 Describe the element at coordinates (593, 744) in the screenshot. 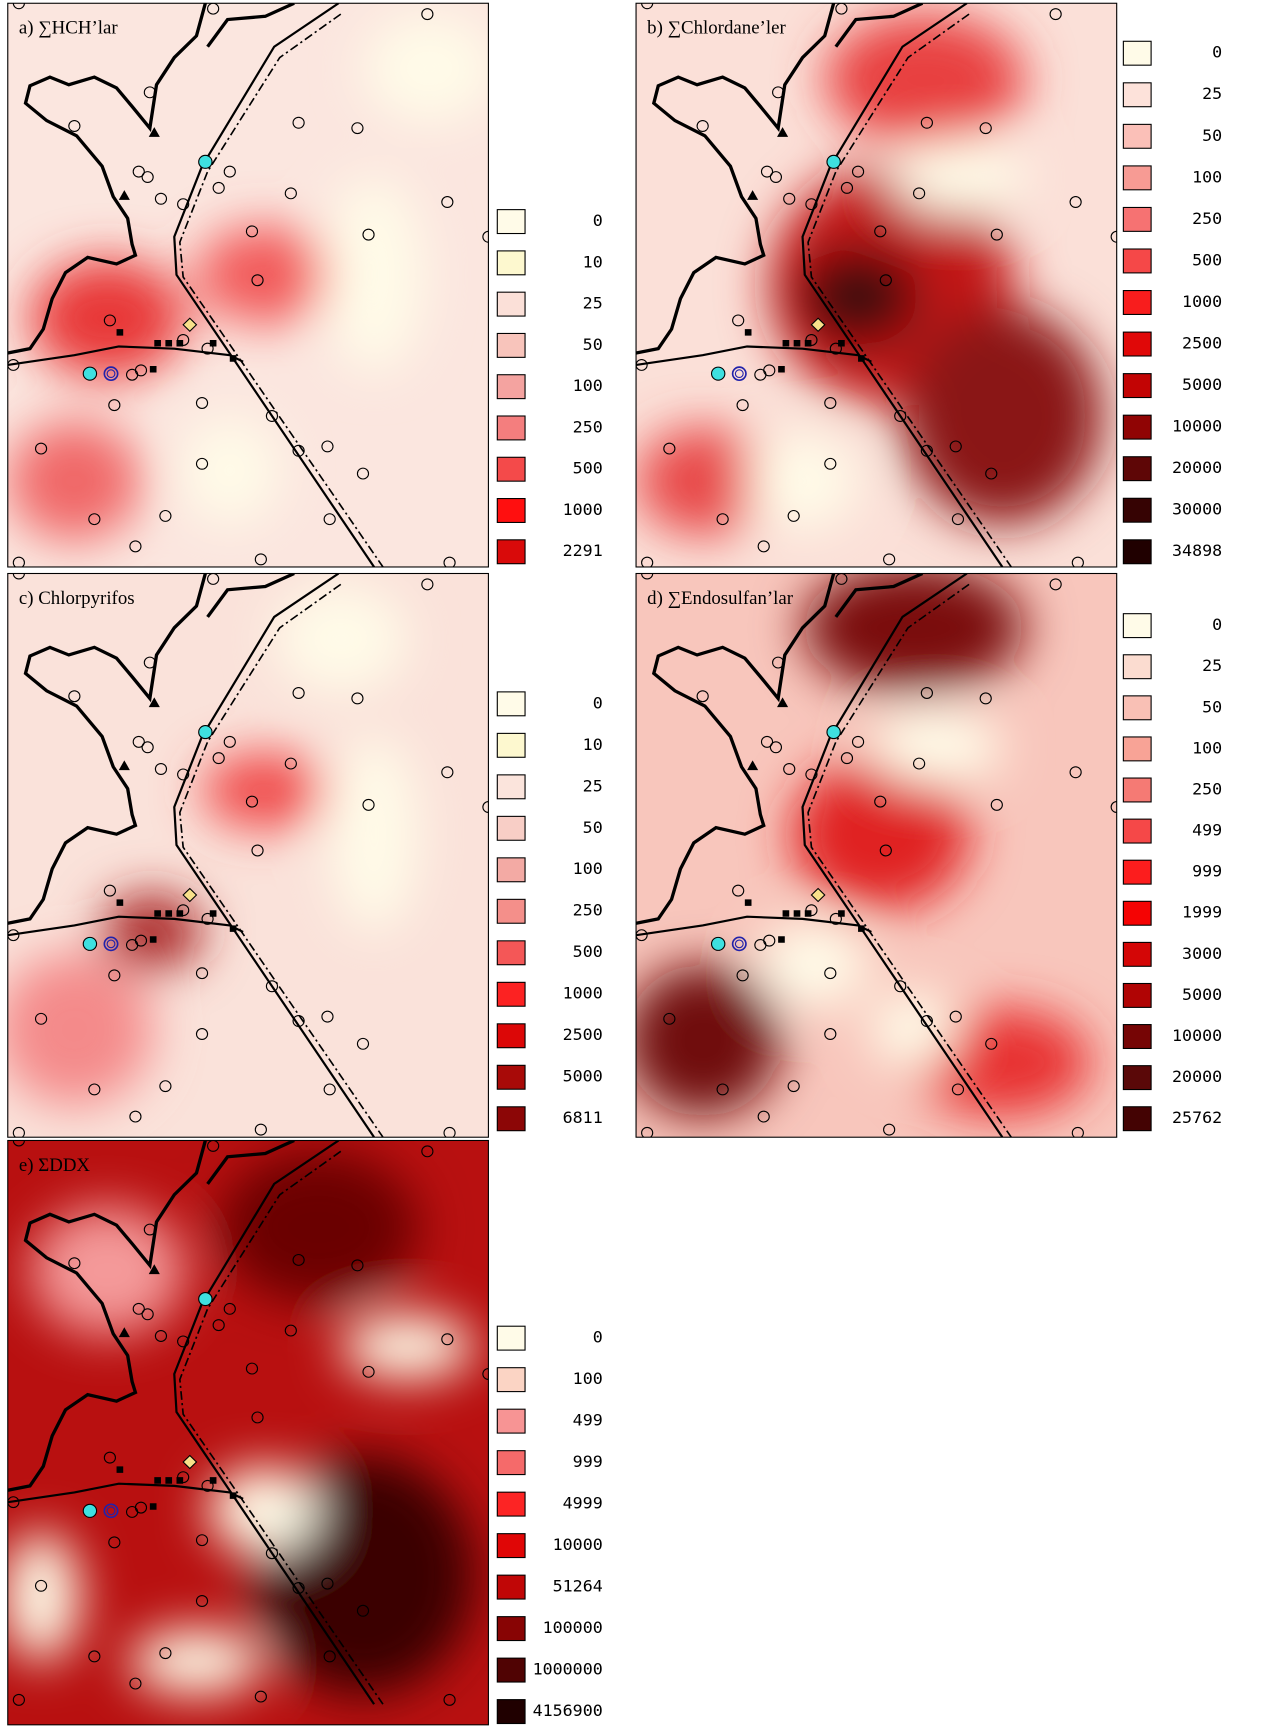

I see `legend-label: 10` at that location.